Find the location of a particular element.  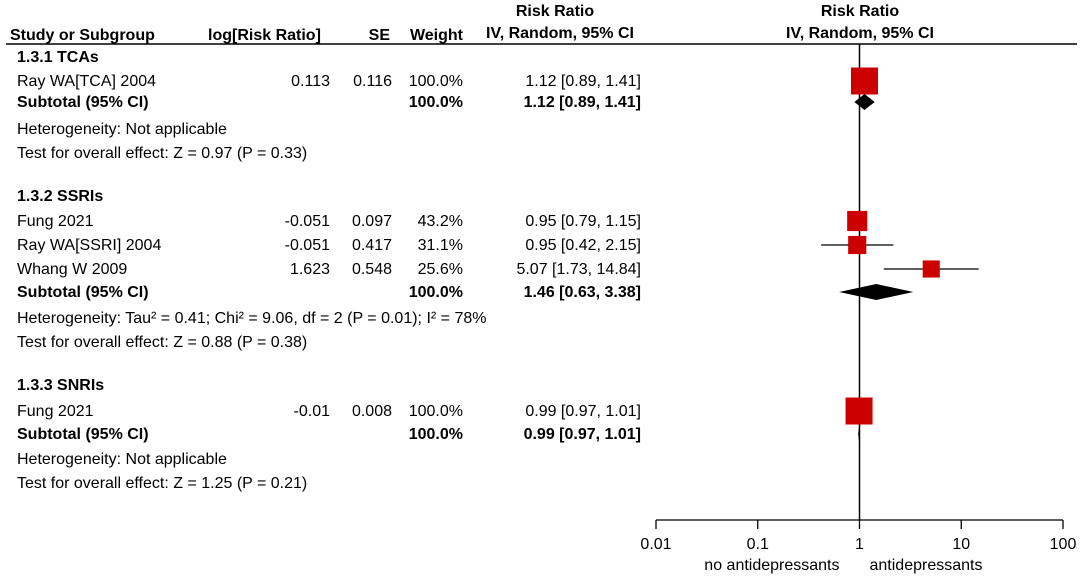

x-tick-label: 100 is located at coordinates (1063, 544).